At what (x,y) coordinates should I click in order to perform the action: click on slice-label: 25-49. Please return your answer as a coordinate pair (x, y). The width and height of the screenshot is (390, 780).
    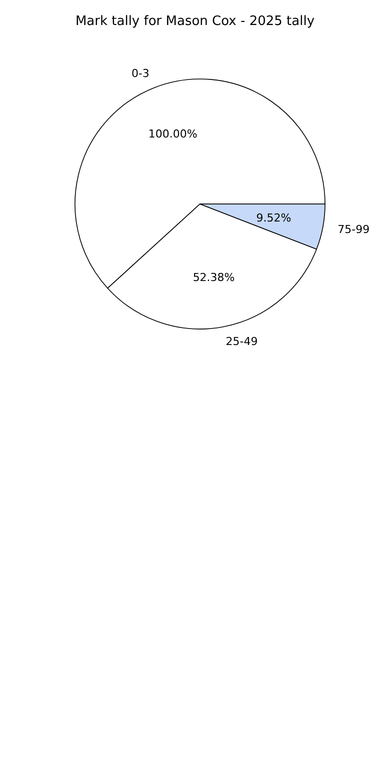
    Looking at the image, I should click on (242, 341).